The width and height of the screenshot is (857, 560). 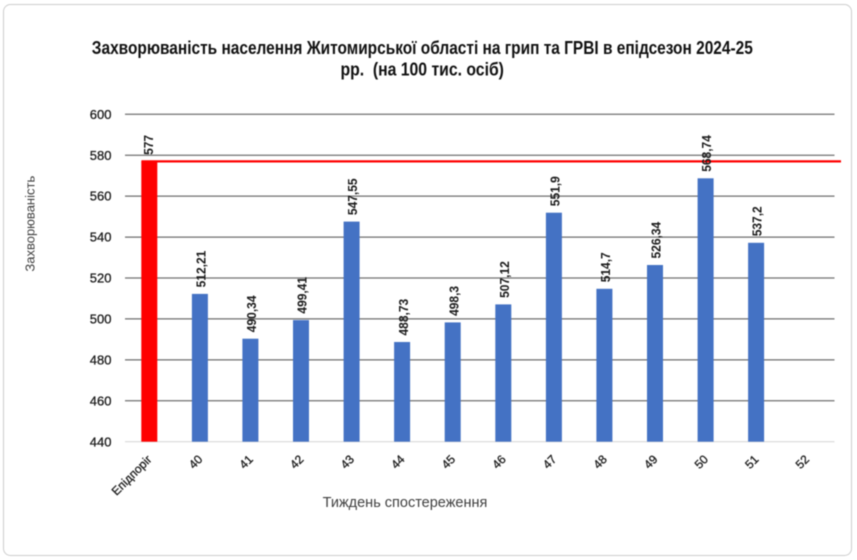 I want to click on svg-text: 537,2, so click(x=757, y=221).